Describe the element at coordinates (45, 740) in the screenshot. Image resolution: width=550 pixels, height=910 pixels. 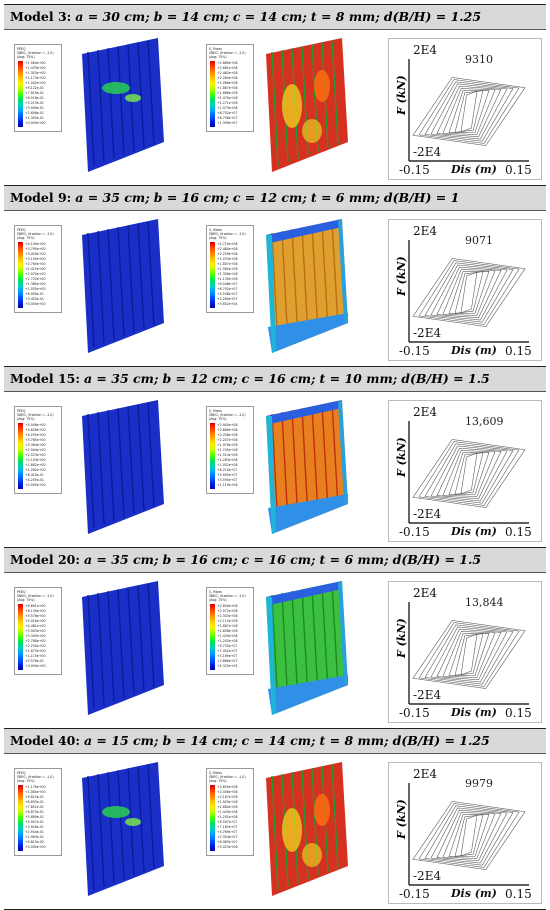
I see `model-title: Model 40:` at that location.